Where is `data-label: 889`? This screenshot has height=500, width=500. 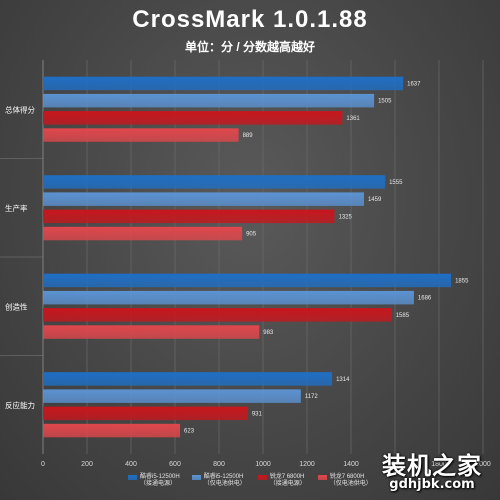 data-label: 889 is located at coordinates (248, 136).